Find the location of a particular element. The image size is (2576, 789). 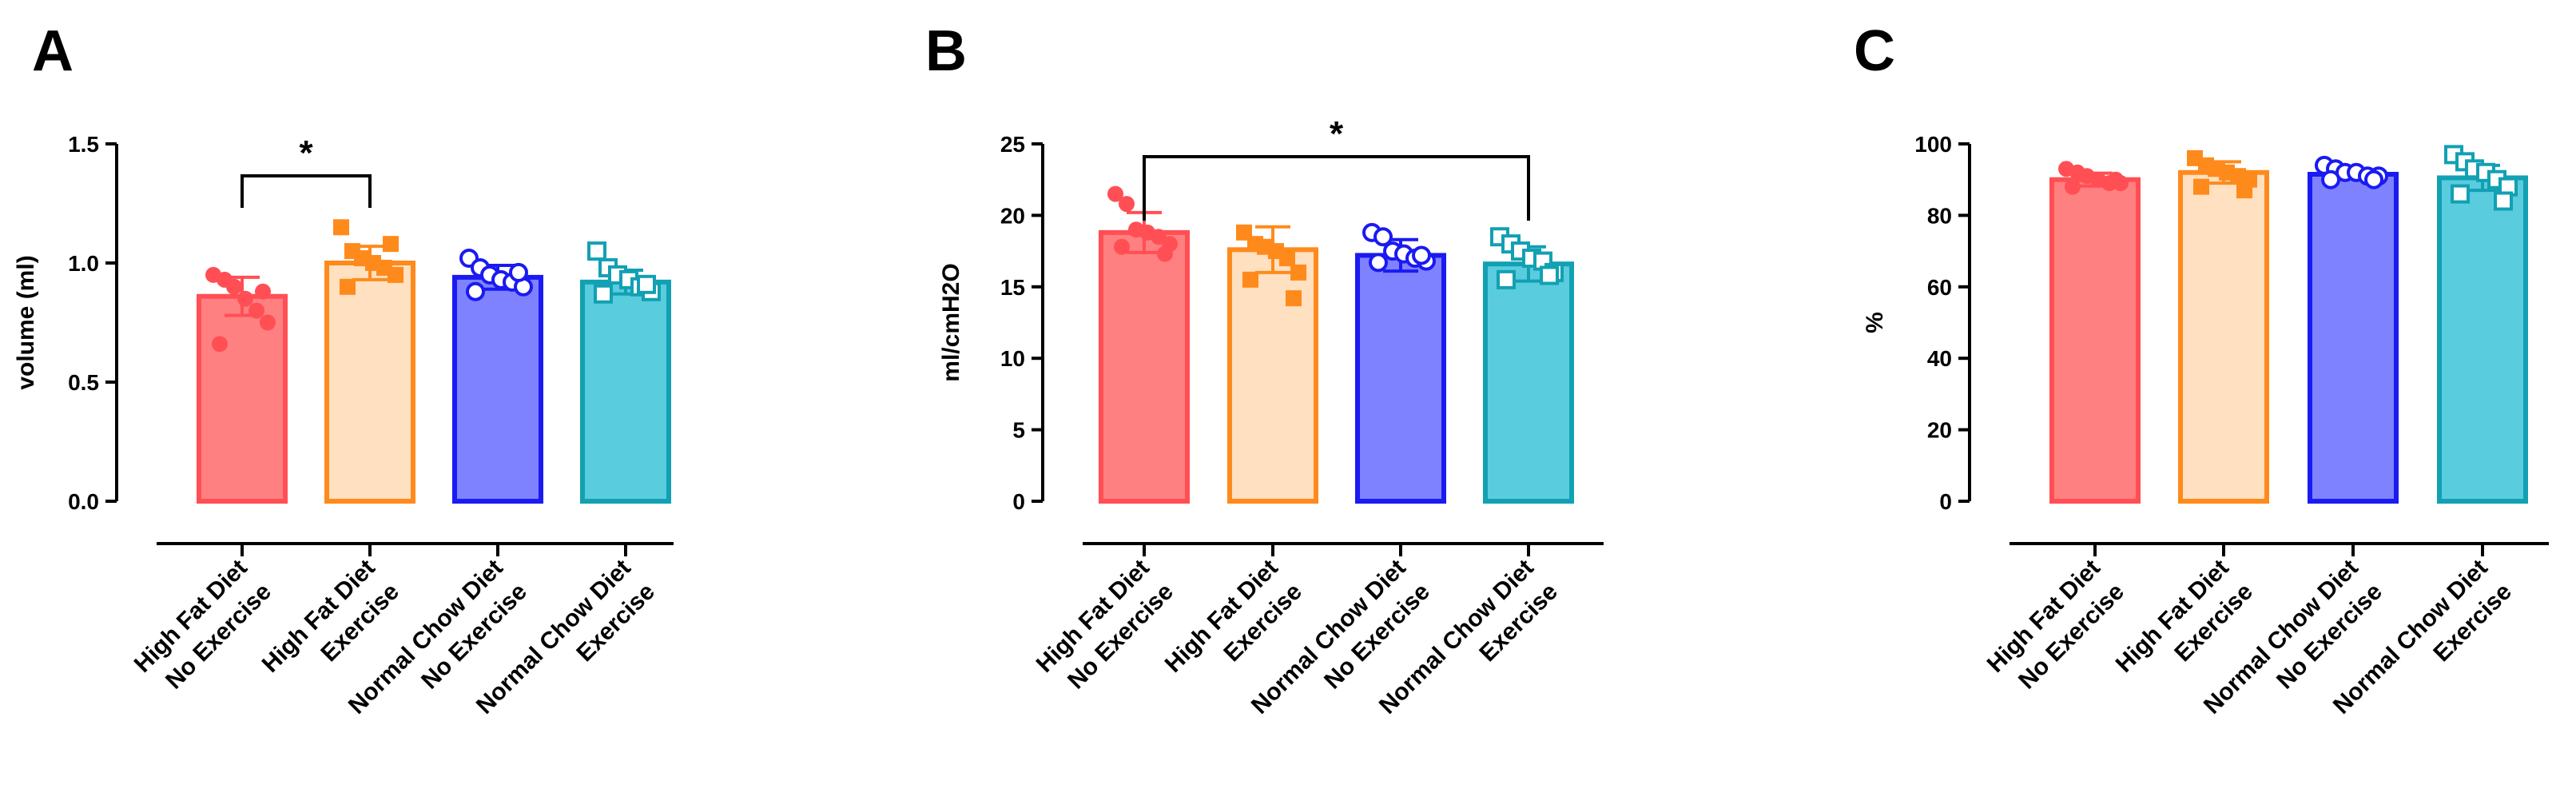

y-tick-label: 60 is located at coordinates (1939, 287).